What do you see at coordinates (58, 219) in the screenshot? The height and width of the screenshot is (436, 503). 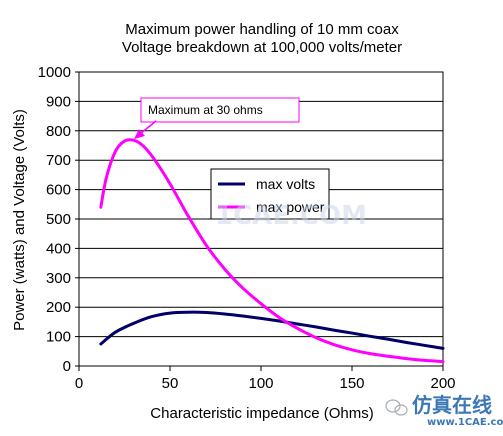 I see `y-tick-label: 500` at bounding box center [58, 219].